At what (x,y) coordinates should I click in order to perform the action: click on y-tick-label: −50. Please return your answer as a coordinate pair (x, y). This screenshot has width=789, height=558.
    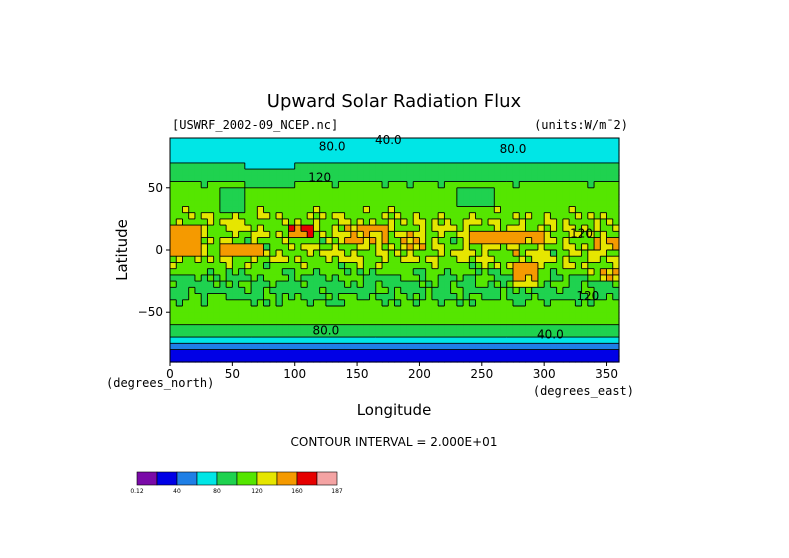
    Looking at the image, I should click on (150, 312).